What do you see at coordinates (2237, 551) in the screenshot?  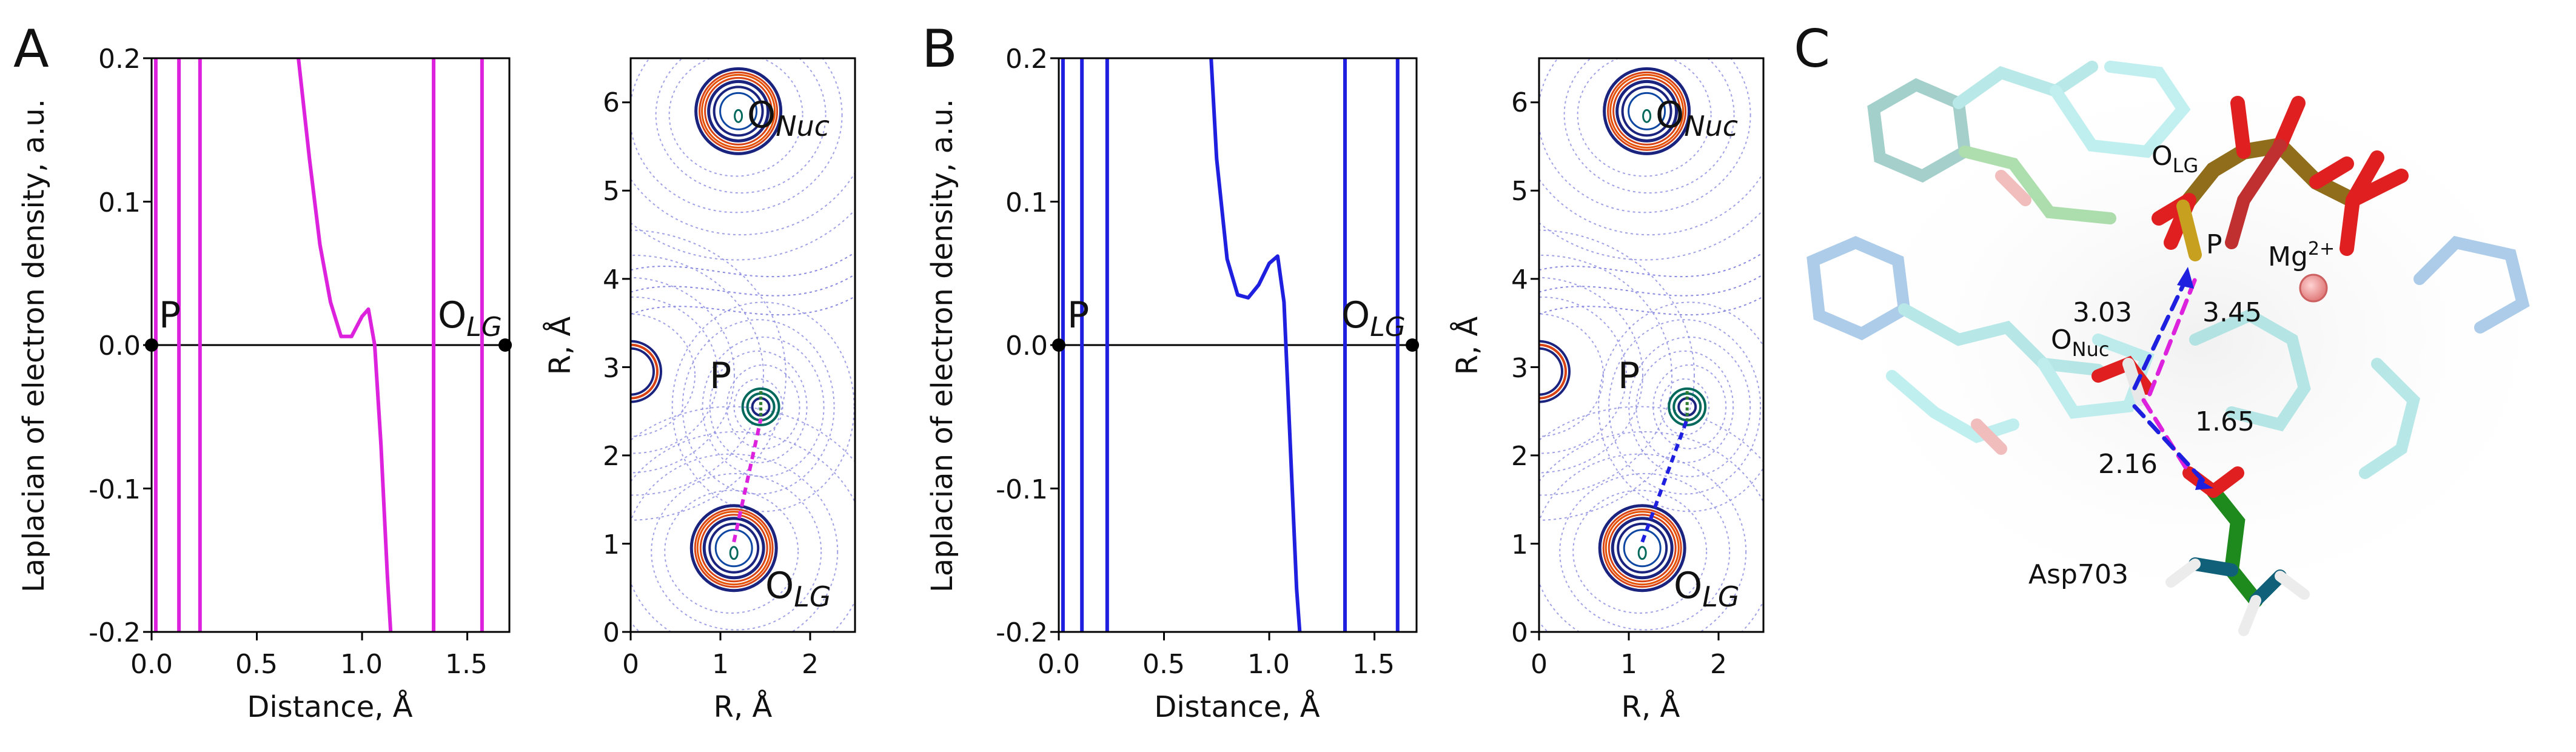 I see `asp703-residue` at bounding box center [2237, 551].